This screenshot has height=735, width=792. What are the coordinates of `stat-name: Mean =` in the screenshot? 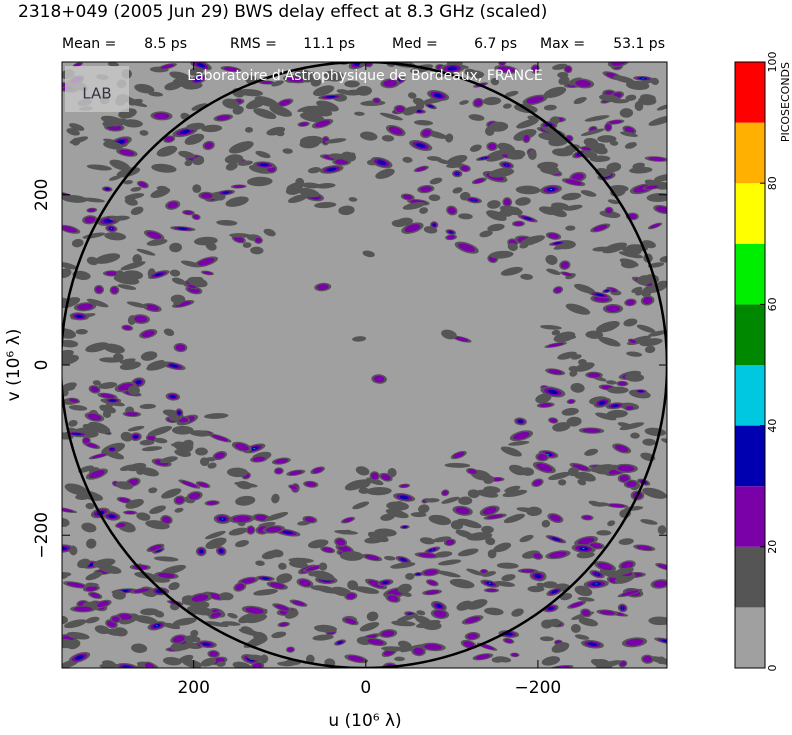 It's located at (89, 44).